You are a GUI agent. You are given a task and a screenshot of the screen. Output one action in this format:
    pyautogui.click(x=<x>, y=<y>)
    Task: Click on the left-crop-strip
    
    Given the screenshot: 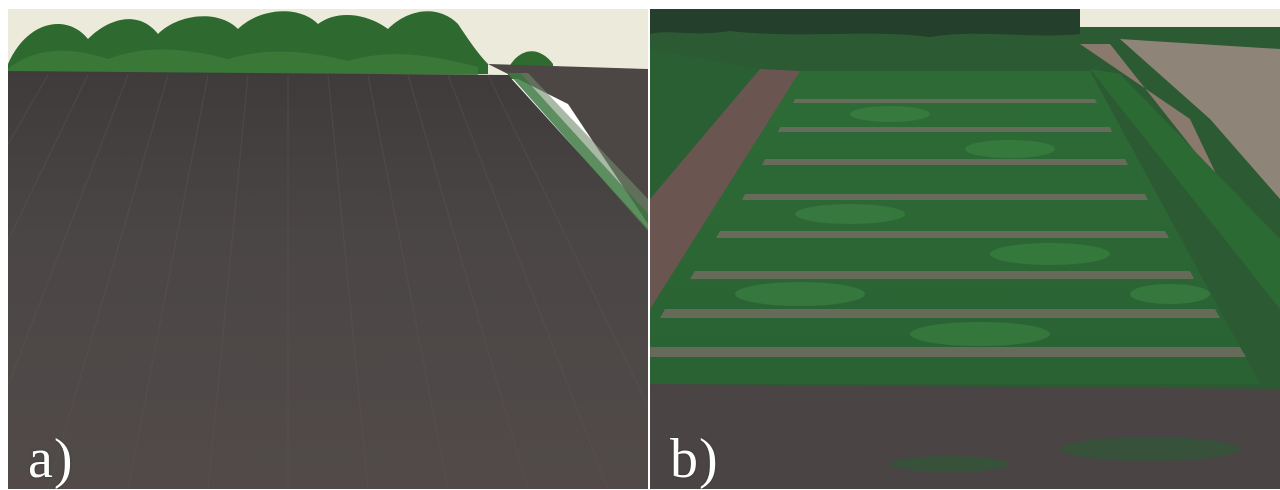 What is the action you would take?
    pyautogui.click(x=705, y=124)
    